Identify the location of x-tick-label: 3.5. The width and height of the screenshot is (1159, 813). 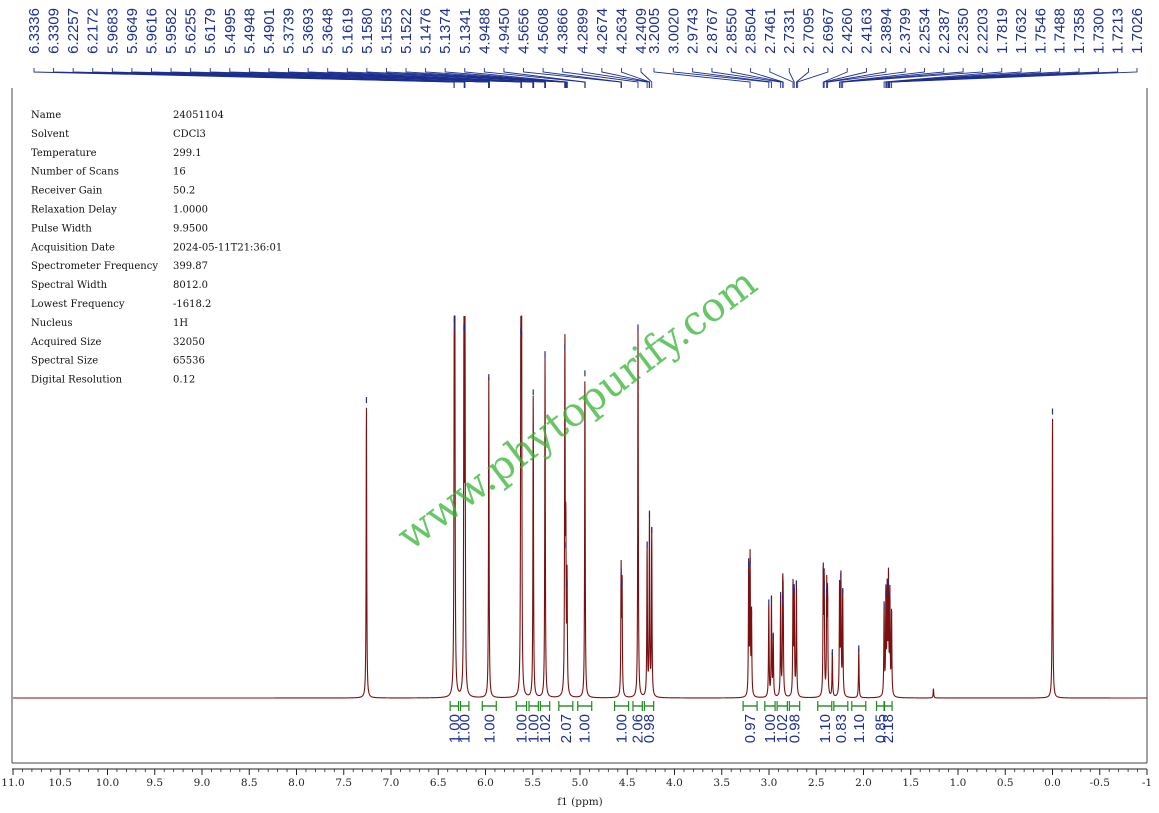
(721, 783).